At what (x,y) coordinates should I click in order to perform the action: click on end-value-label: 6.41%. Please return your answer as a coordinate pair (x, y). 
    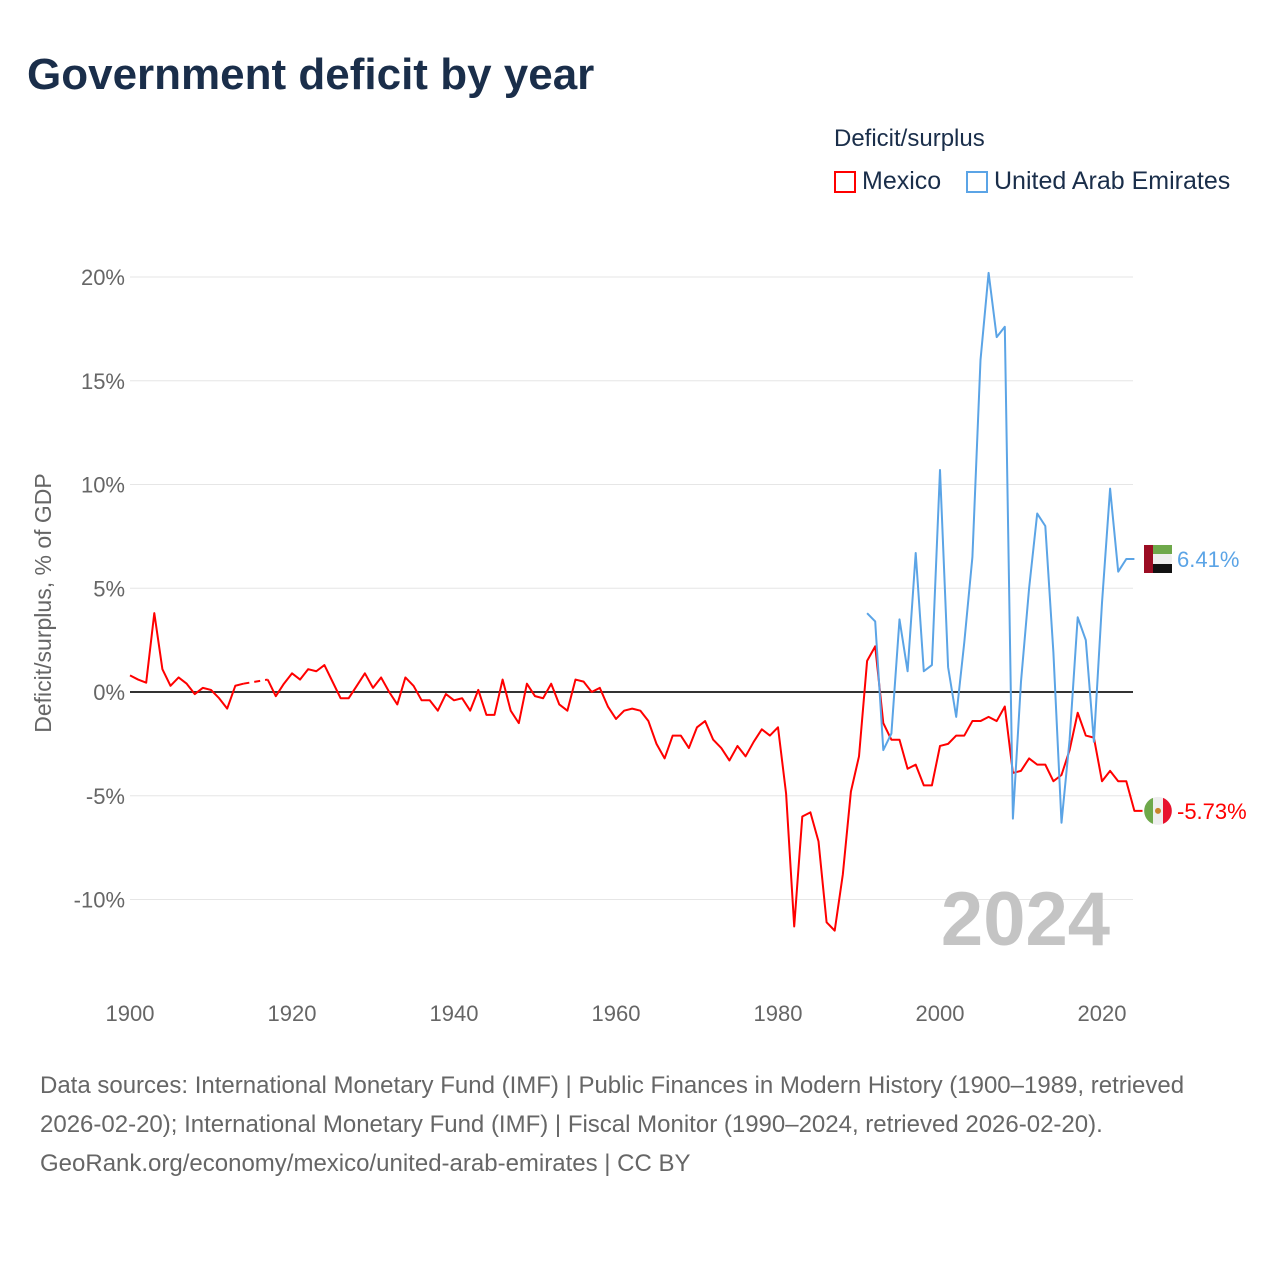
    Looking at the image, I should click on (1208, 559).